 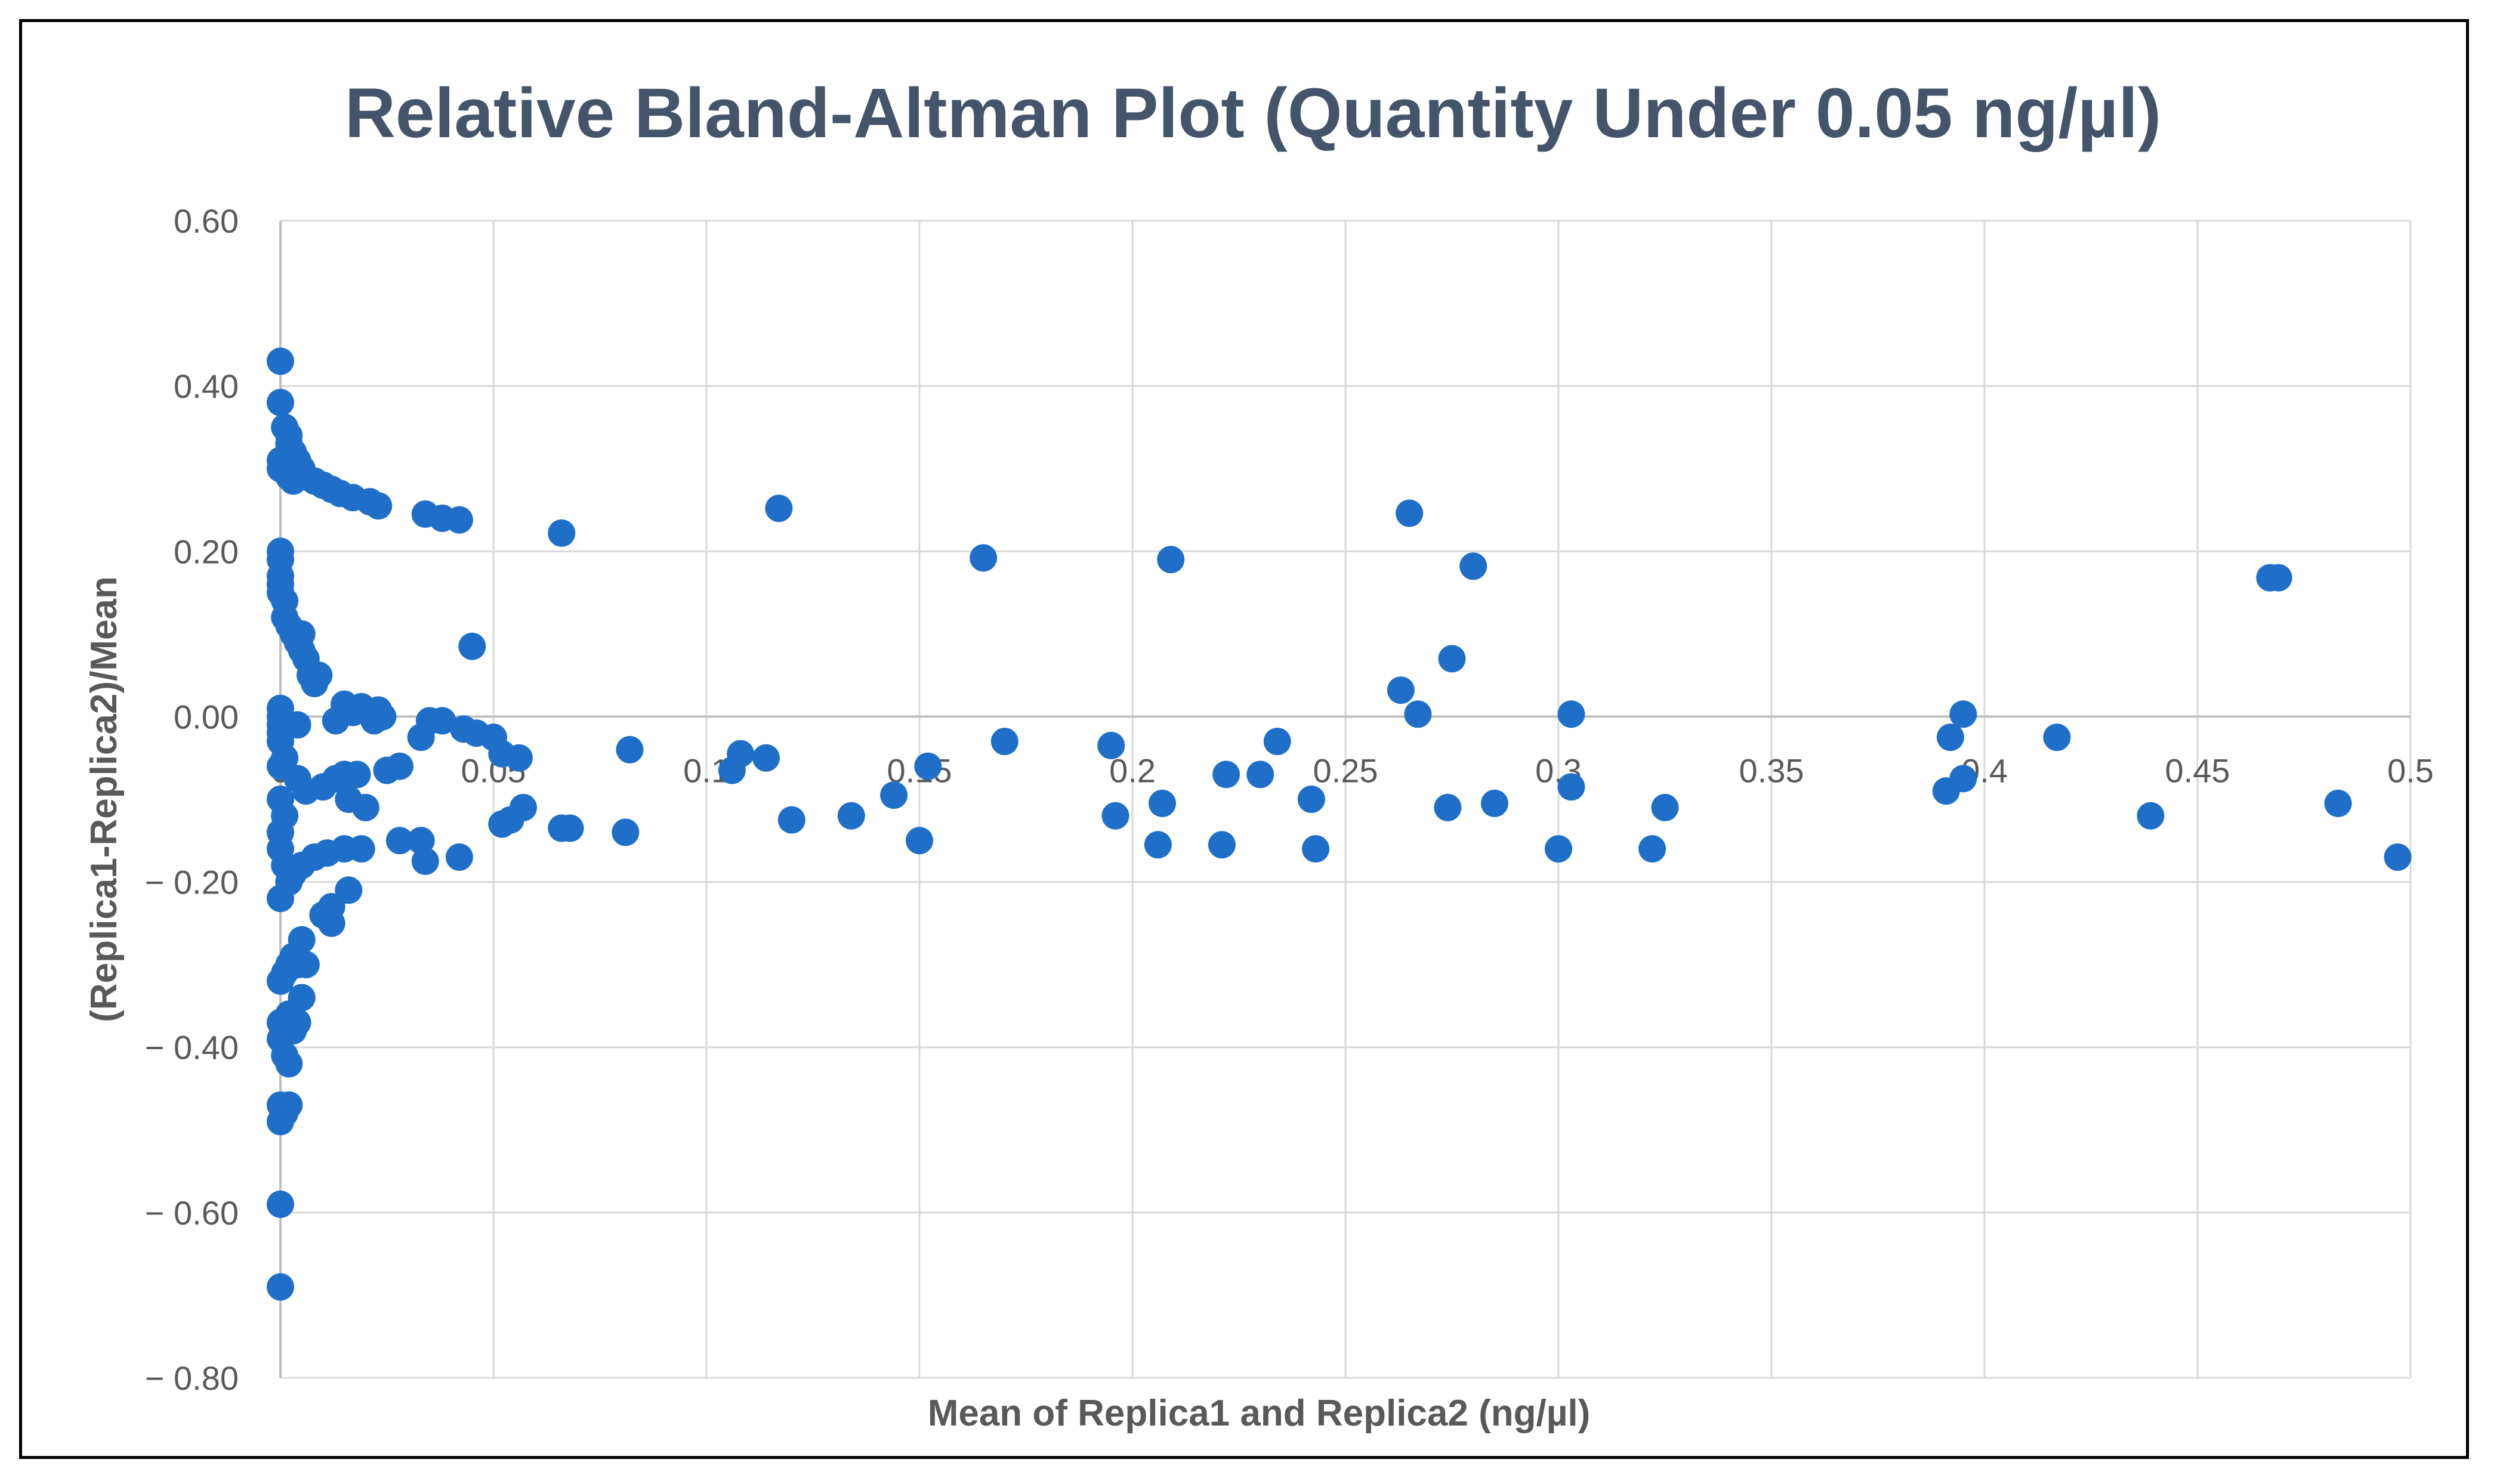 What do you see at coordinates (192, 1213) in the screenshot?
I see `y-tick-label: − 0.60` at bounding box center [192, 1213].